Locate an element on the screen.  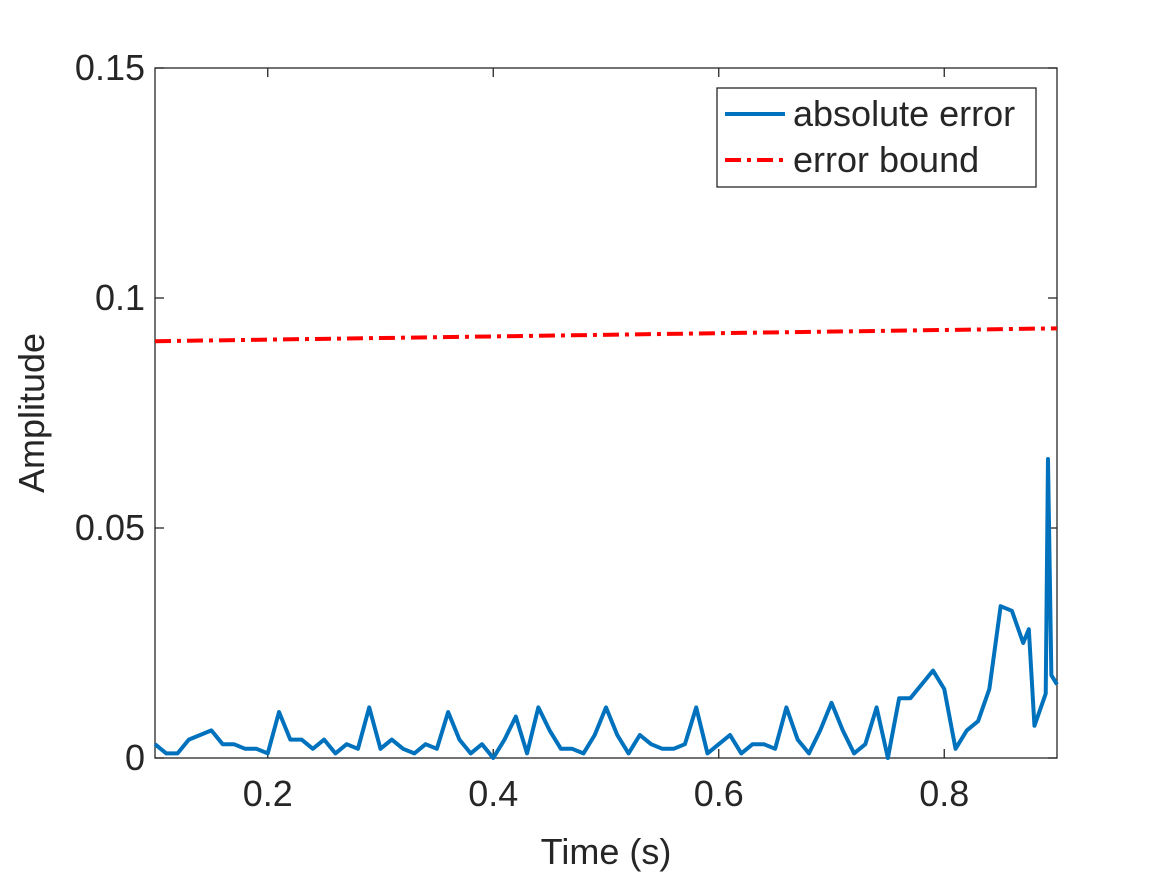
x-tick-label: 0.8 is located at coordinates (944, 793).